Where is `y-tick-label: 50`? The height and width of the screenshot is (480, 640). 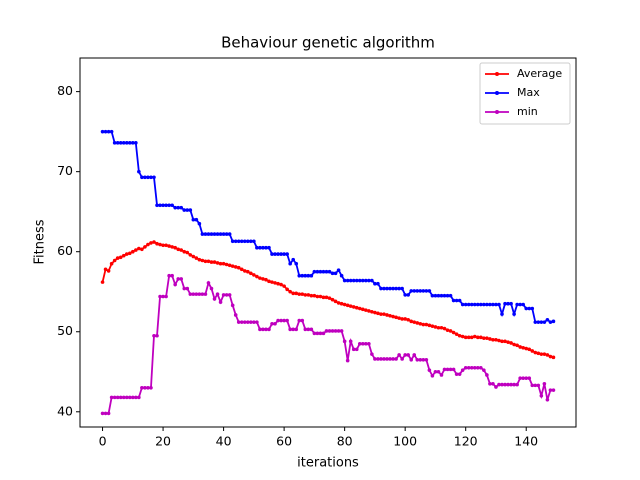 y-tick-label: 50 is located at coordinates (65, 330).